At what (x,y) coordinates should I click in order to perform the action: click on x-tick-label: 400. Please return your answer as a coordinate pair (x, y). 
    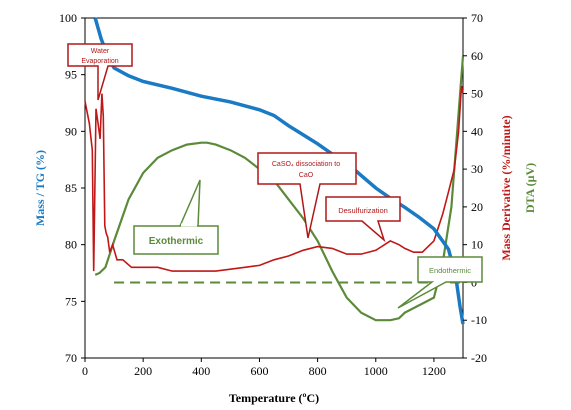
    Looking at the image, I should click on (201, 371).